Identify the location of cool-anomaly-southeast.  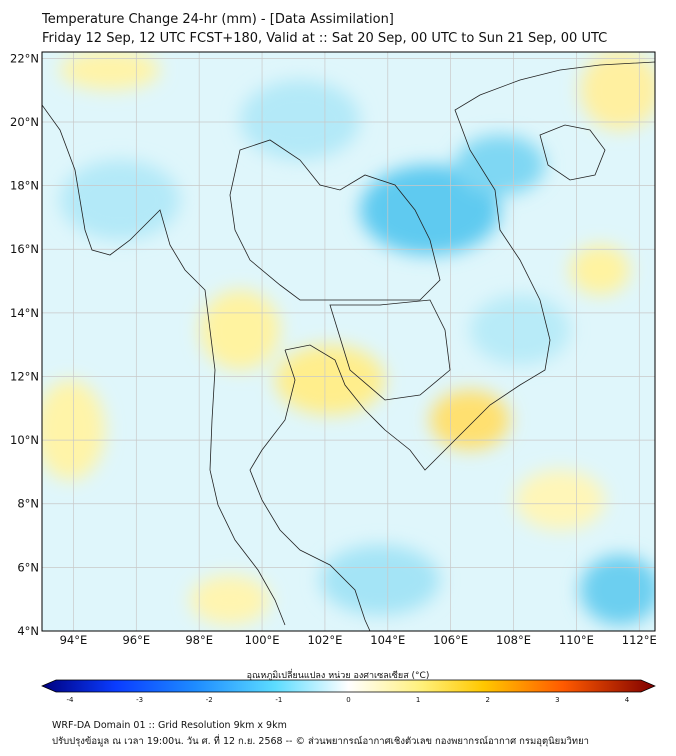
(617, 590).